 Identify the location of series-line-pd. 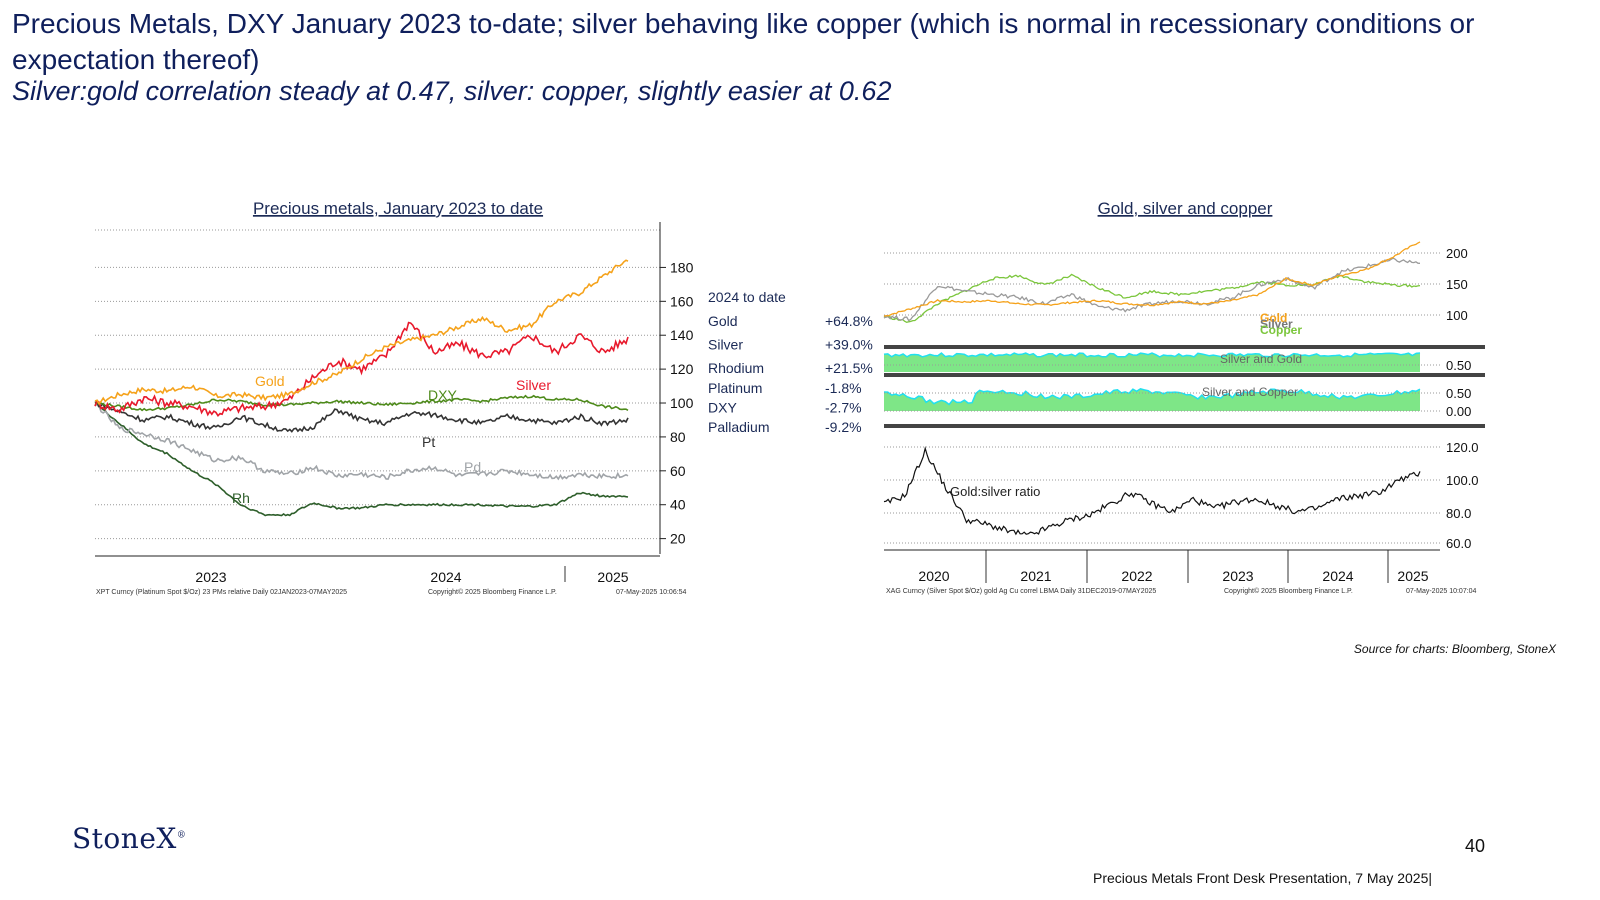
(361, 440).